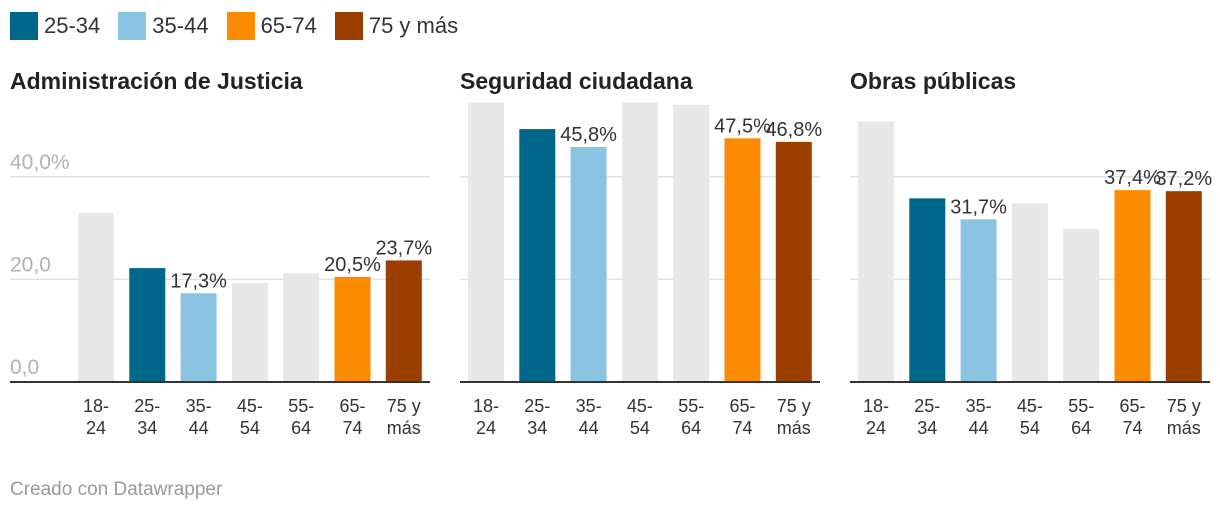  Describe the element at coordinates (156, 81) in the screenshot. I see `chart-title: Administración de Justicia` at that location.